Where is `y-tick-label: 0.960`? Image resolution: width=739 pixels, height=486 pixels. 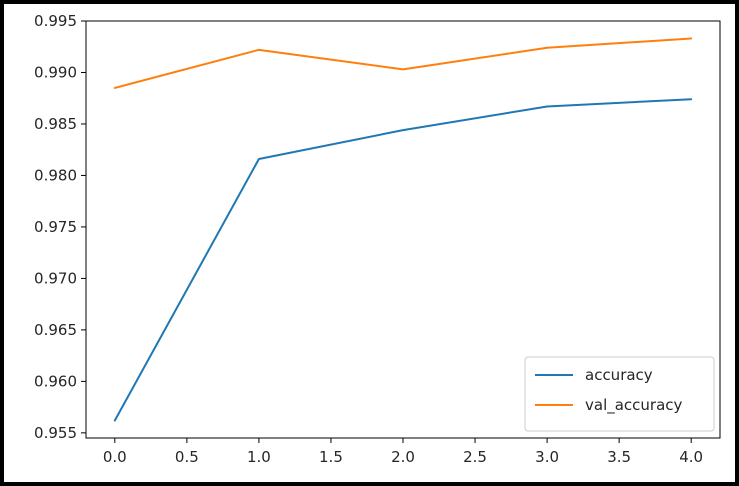
y-tick-label: 0.960 is located at coordinates (55, 381).